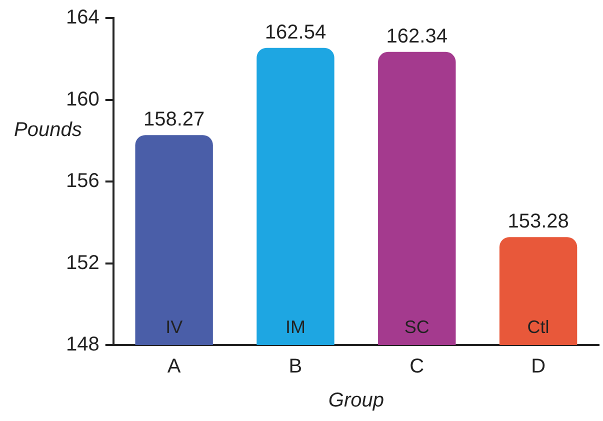  What do you see at coordinates (417, 367) in the screenshot?
I see `x-tick-label: C` at bounding box center [417, 367].